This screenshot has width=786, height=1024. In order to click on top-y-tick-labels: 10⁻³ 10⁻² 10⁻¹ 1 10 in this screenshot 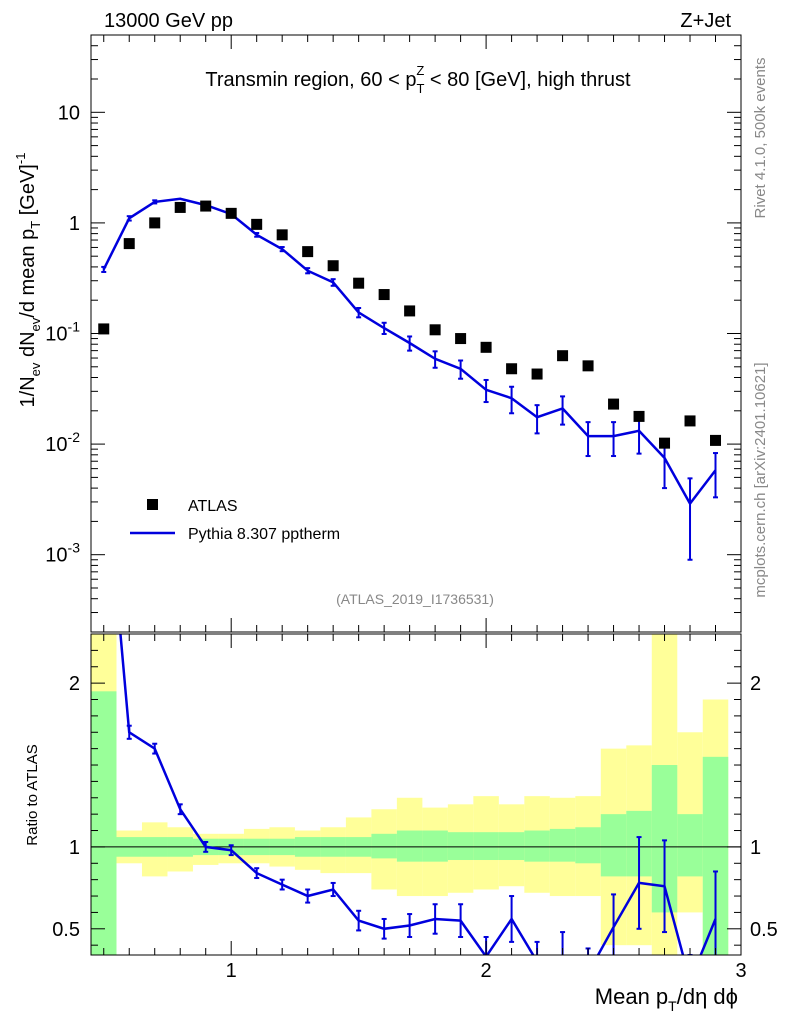, I will do `click(62, 334)`.